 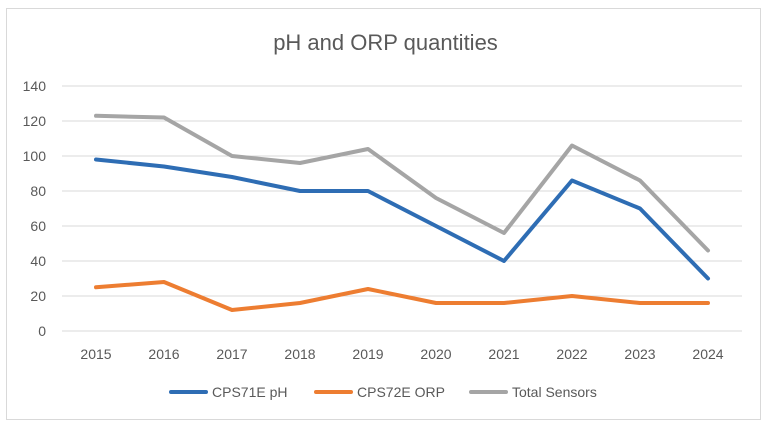 What do you see at coordinates (571, 354) in the screenshot?
I see `x-tick-label: 2022` at bounding box center [571, 354].